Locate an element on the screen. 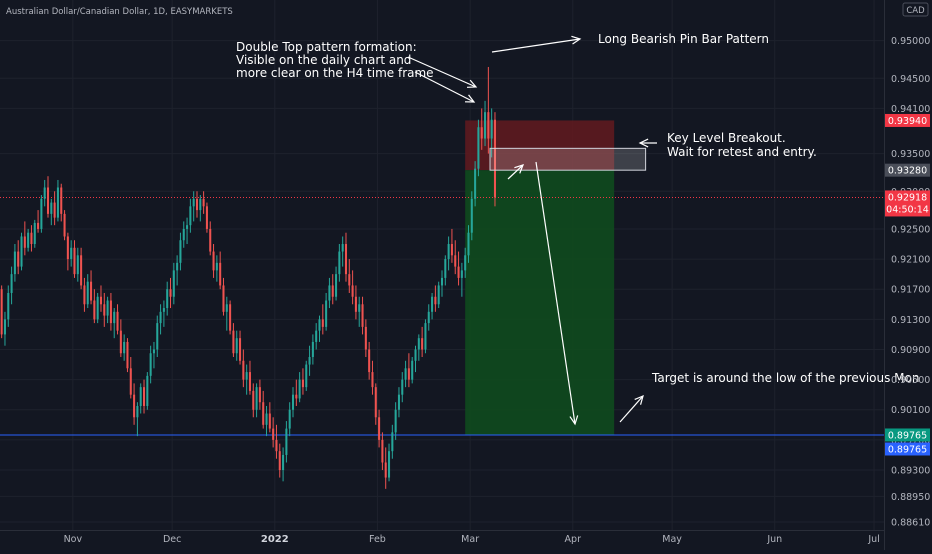 This screenshot has width=932, height=554. x-tick-label-6: May is located at coordinates (672, 539).